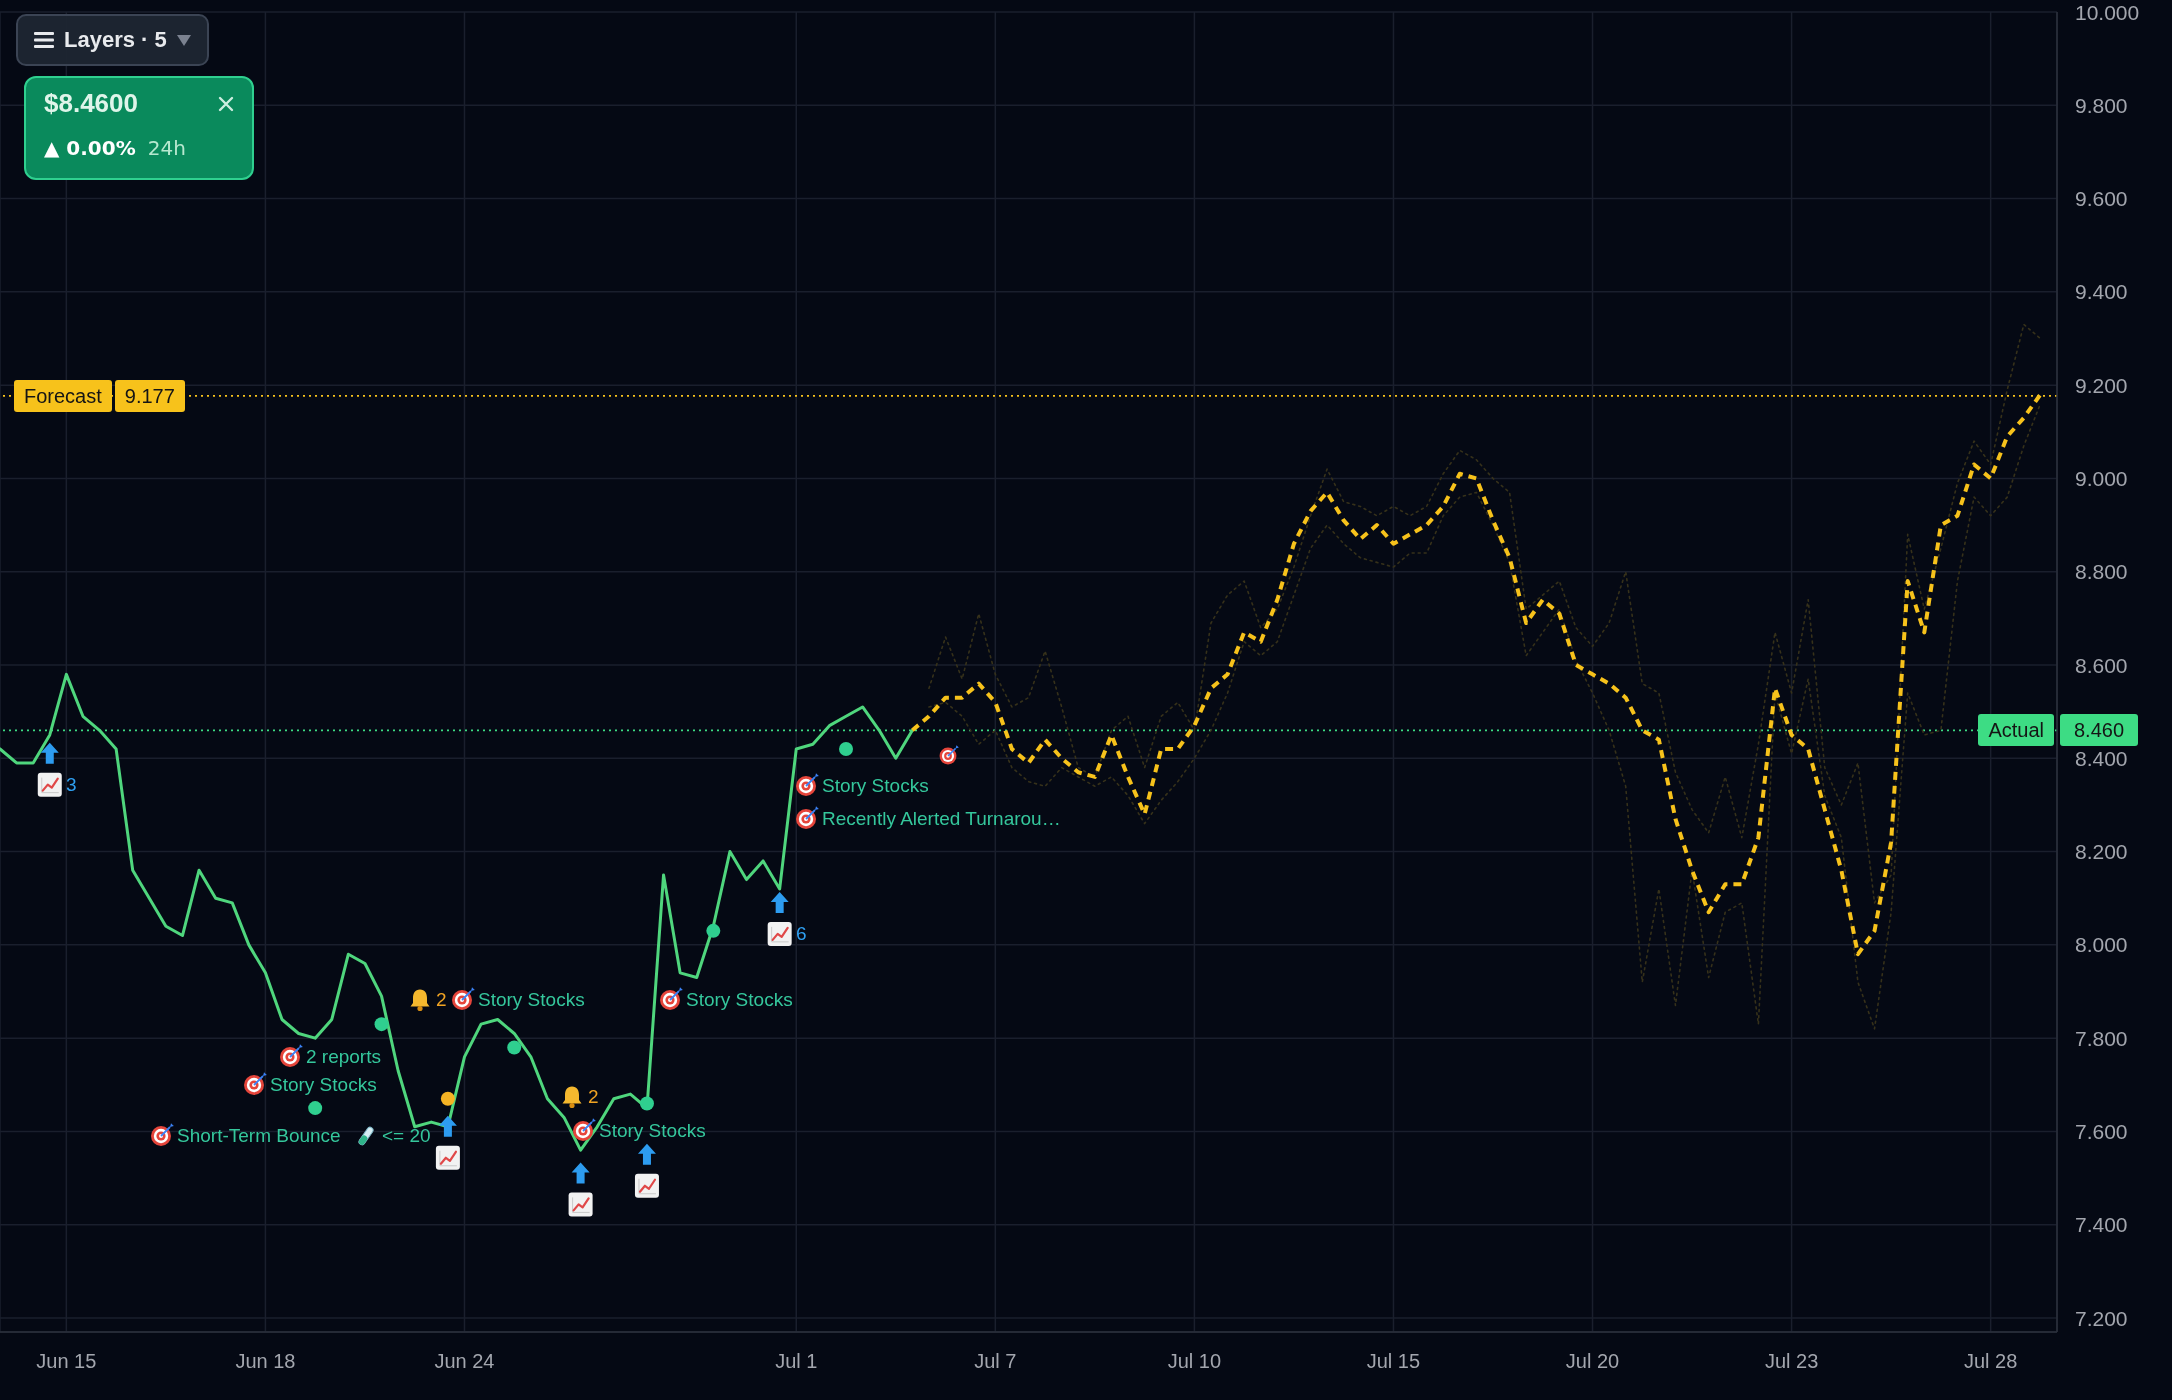  What do you see at coordinates (1990, 1361) in the screenshot?
I see `x-tick-label: Jul 28` at bounding box center [1990, 1361].